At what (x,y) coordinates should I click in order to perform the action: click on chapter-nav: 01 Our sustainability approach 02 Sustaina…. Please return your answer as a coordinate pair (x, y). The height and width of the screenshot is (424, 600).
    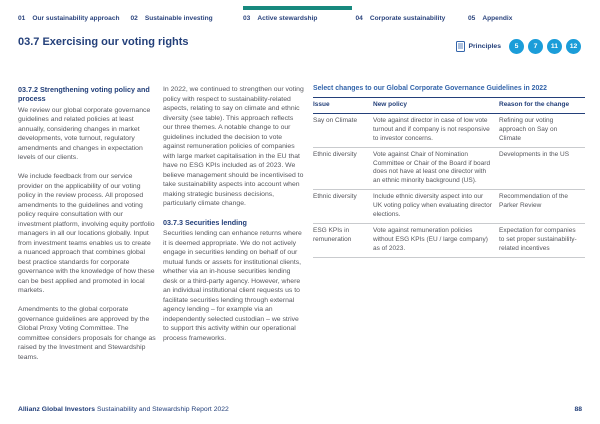
    Looking at the image, I should click on (304, 14).